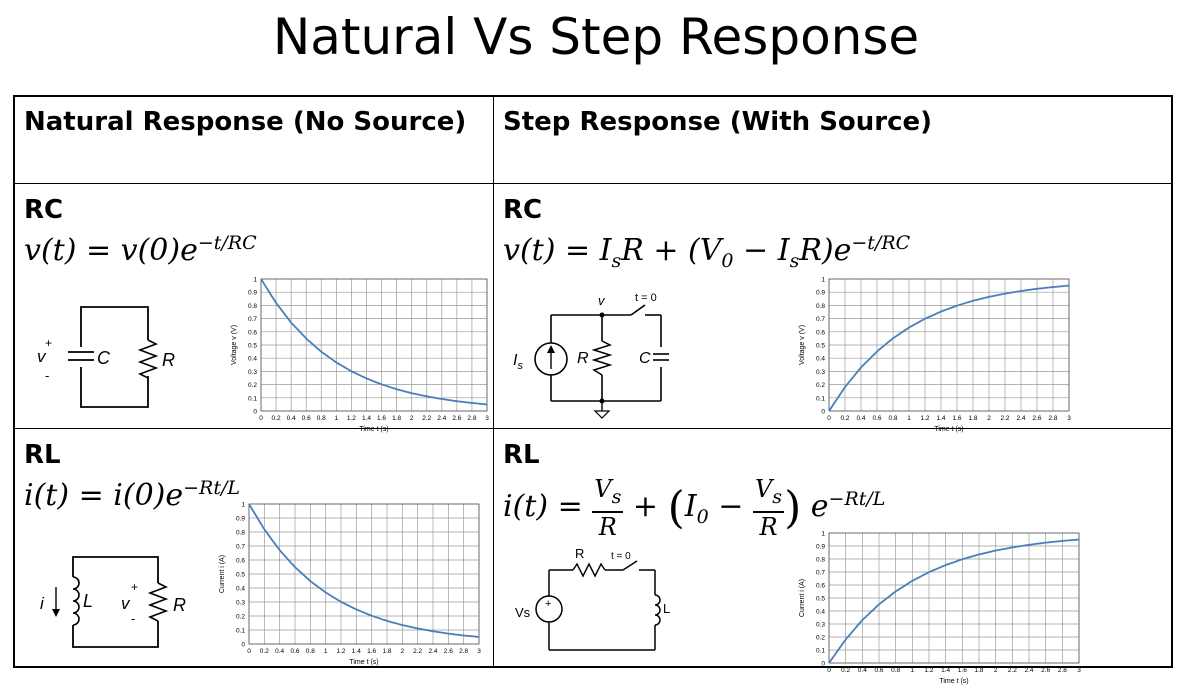 The width and height of the screenshot is (1192, 694). What do you see at coordinates (42, 603) in the screenshot?
I see `rl-natural-i-label: i` at bounding box center [42, 603].